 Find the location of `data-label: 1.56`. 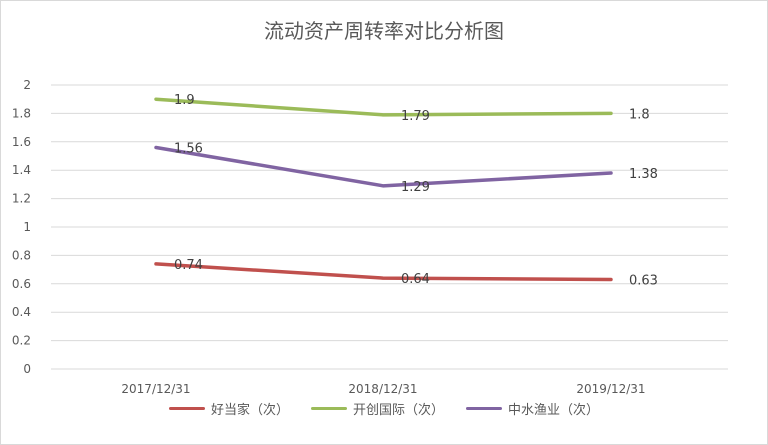

data-label: 1.56 is located at coordinates (188, 148).